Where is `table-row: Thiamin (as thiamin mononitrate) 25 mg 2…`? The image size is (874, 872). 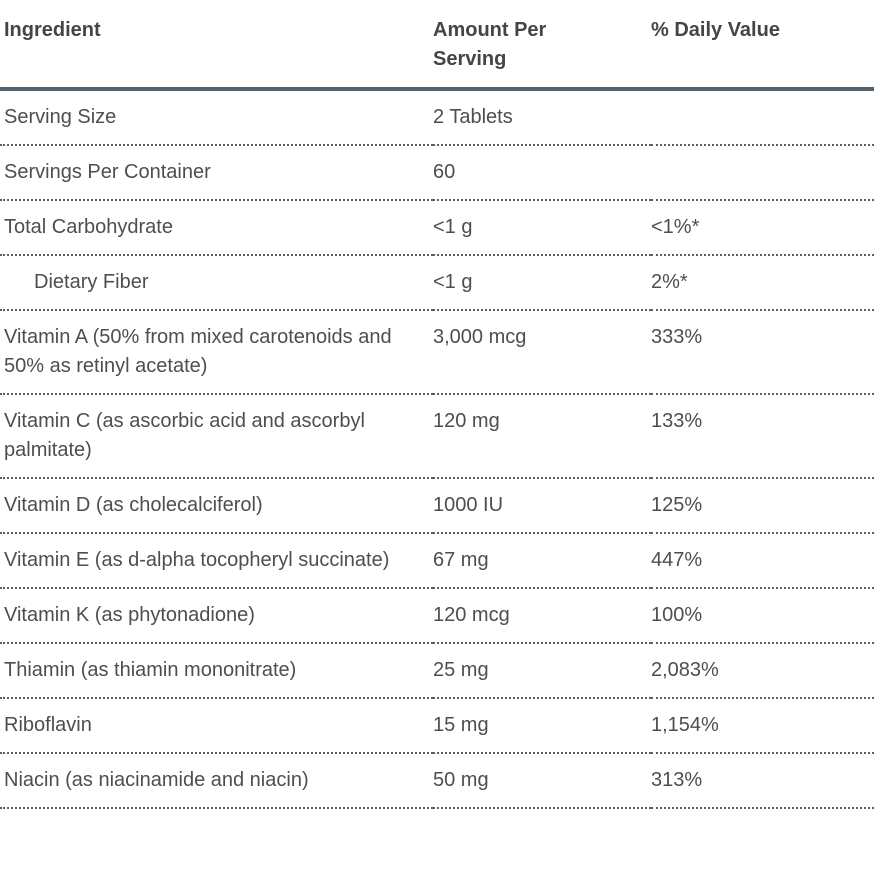 table-row: Thiamin (as thiamin mononitrate) 25 mg 2… is located at coordinates (437, 671).